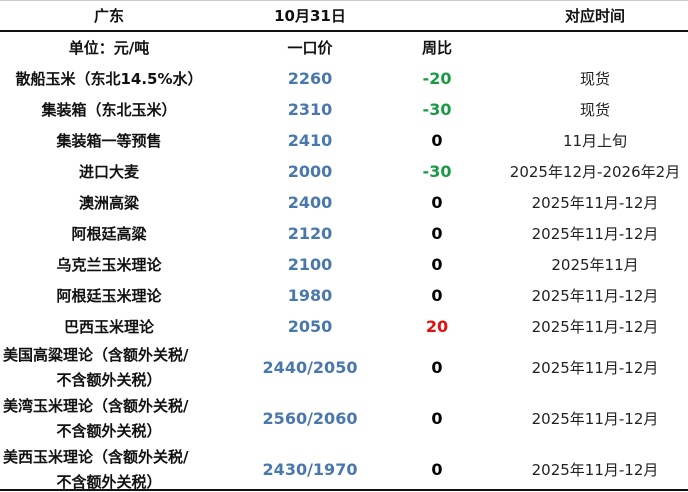  What do you see at coordinates (310, 469) in the screenshot?
I see `price-value: 2430/1970` at bounding box center [310, 469].